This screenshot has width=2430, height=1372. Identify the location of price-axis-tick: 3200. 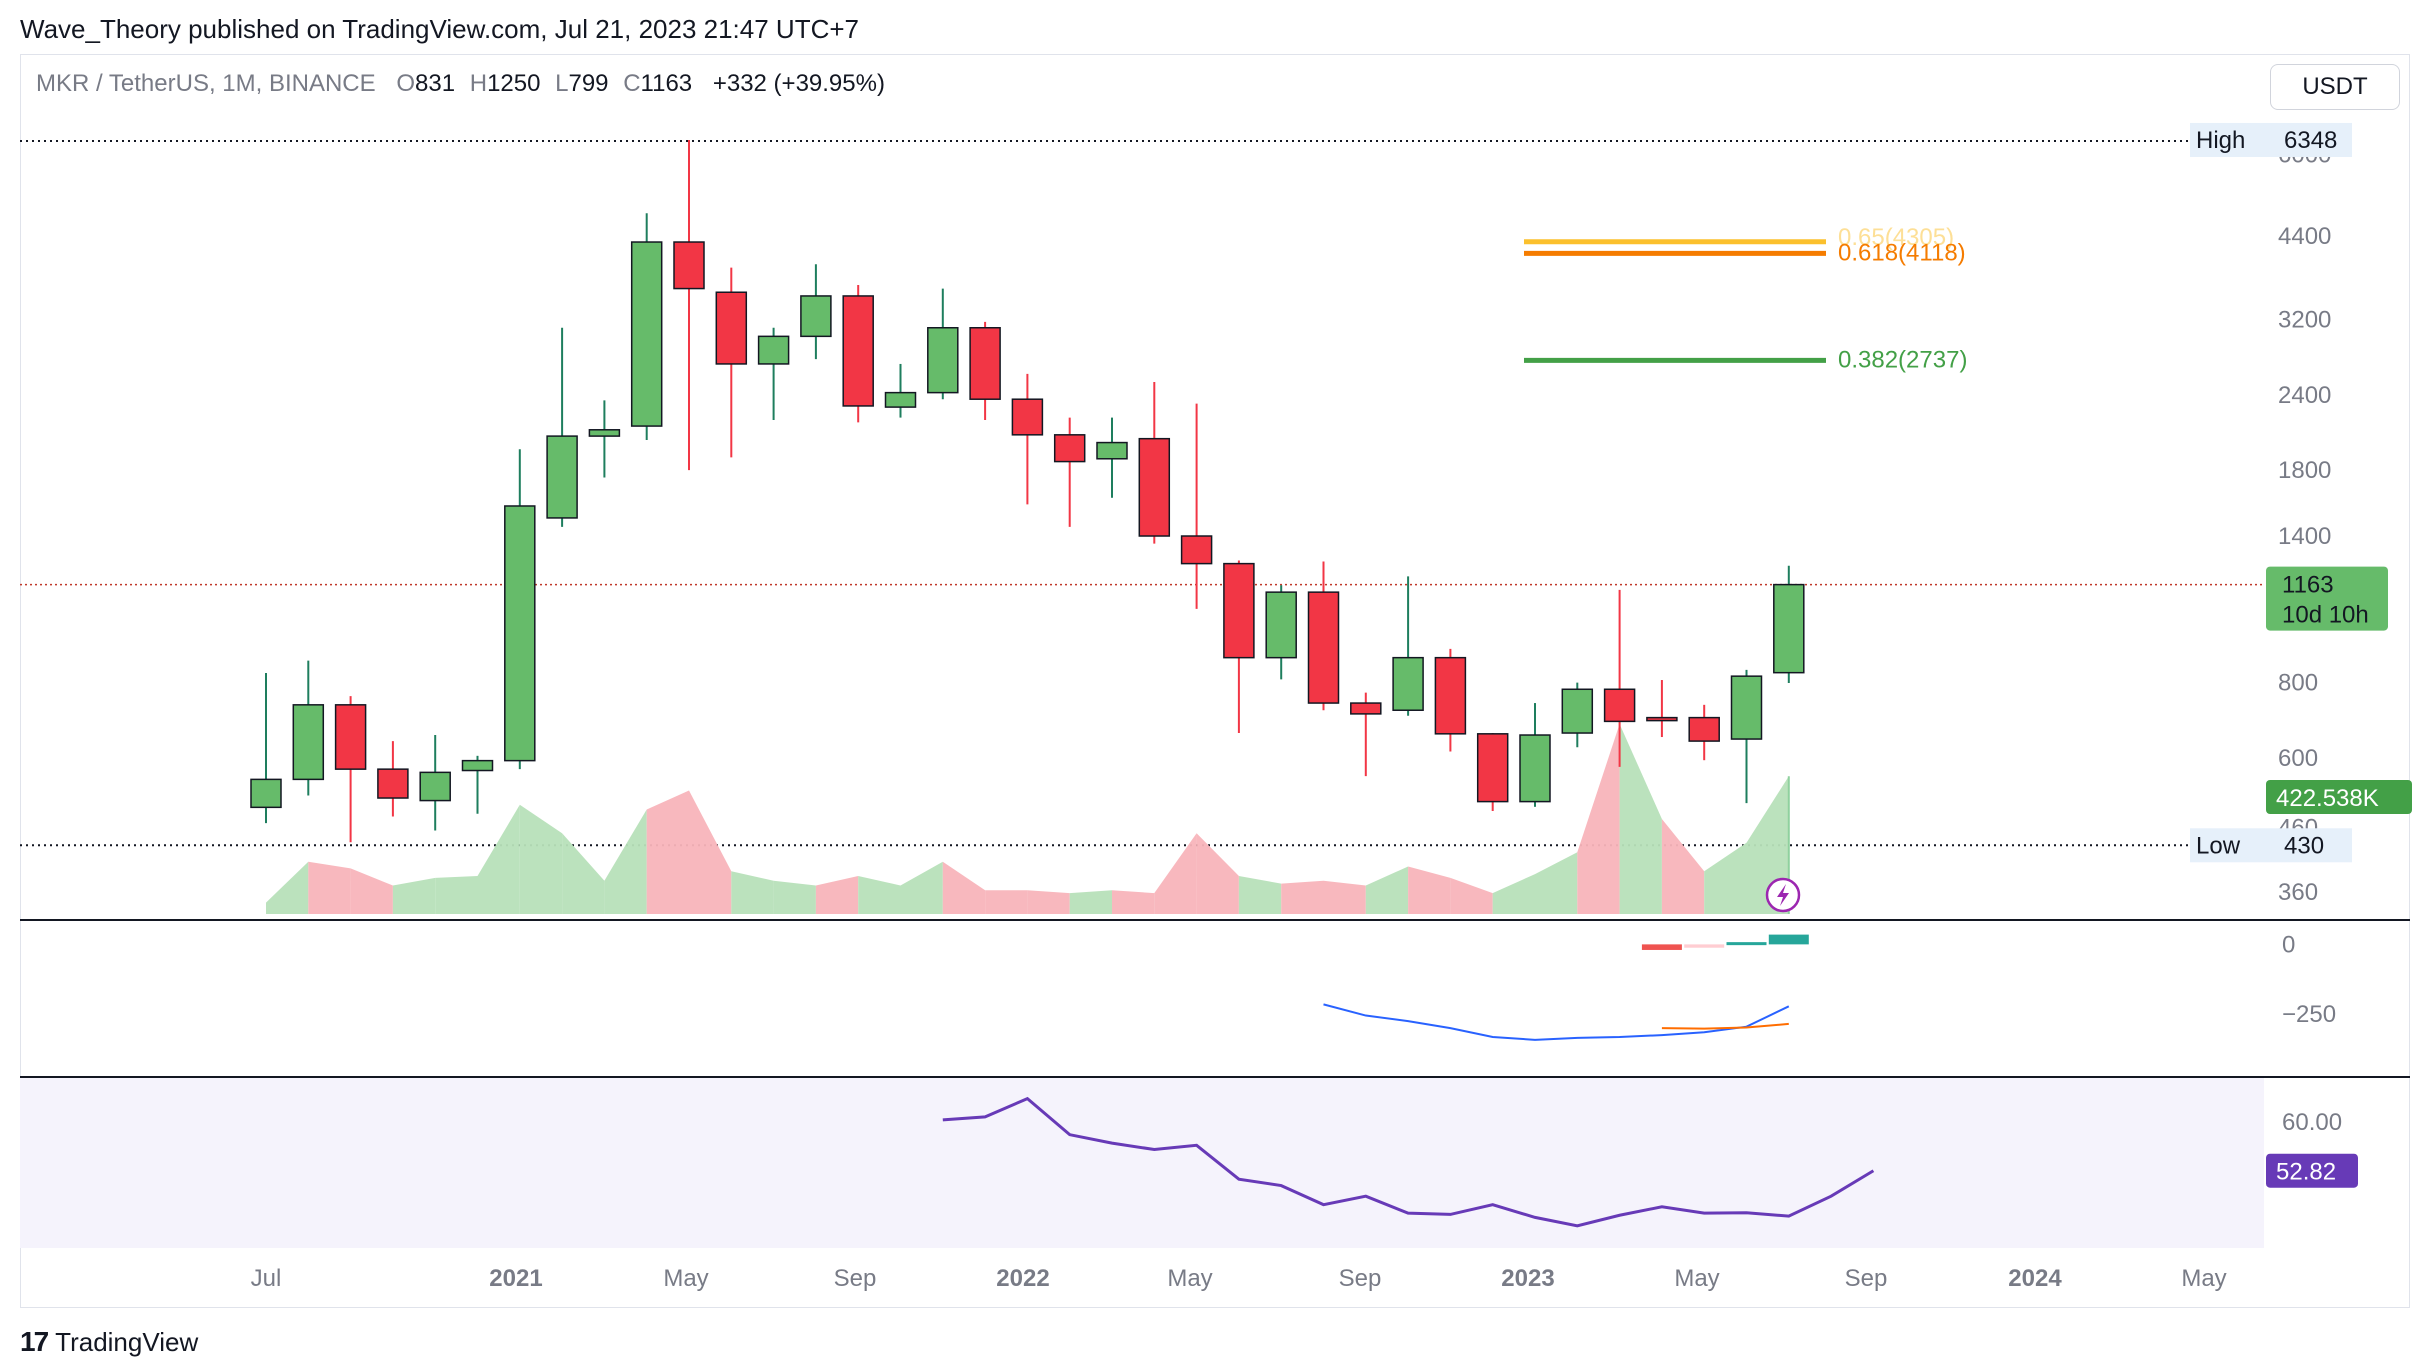
(2304, 319).